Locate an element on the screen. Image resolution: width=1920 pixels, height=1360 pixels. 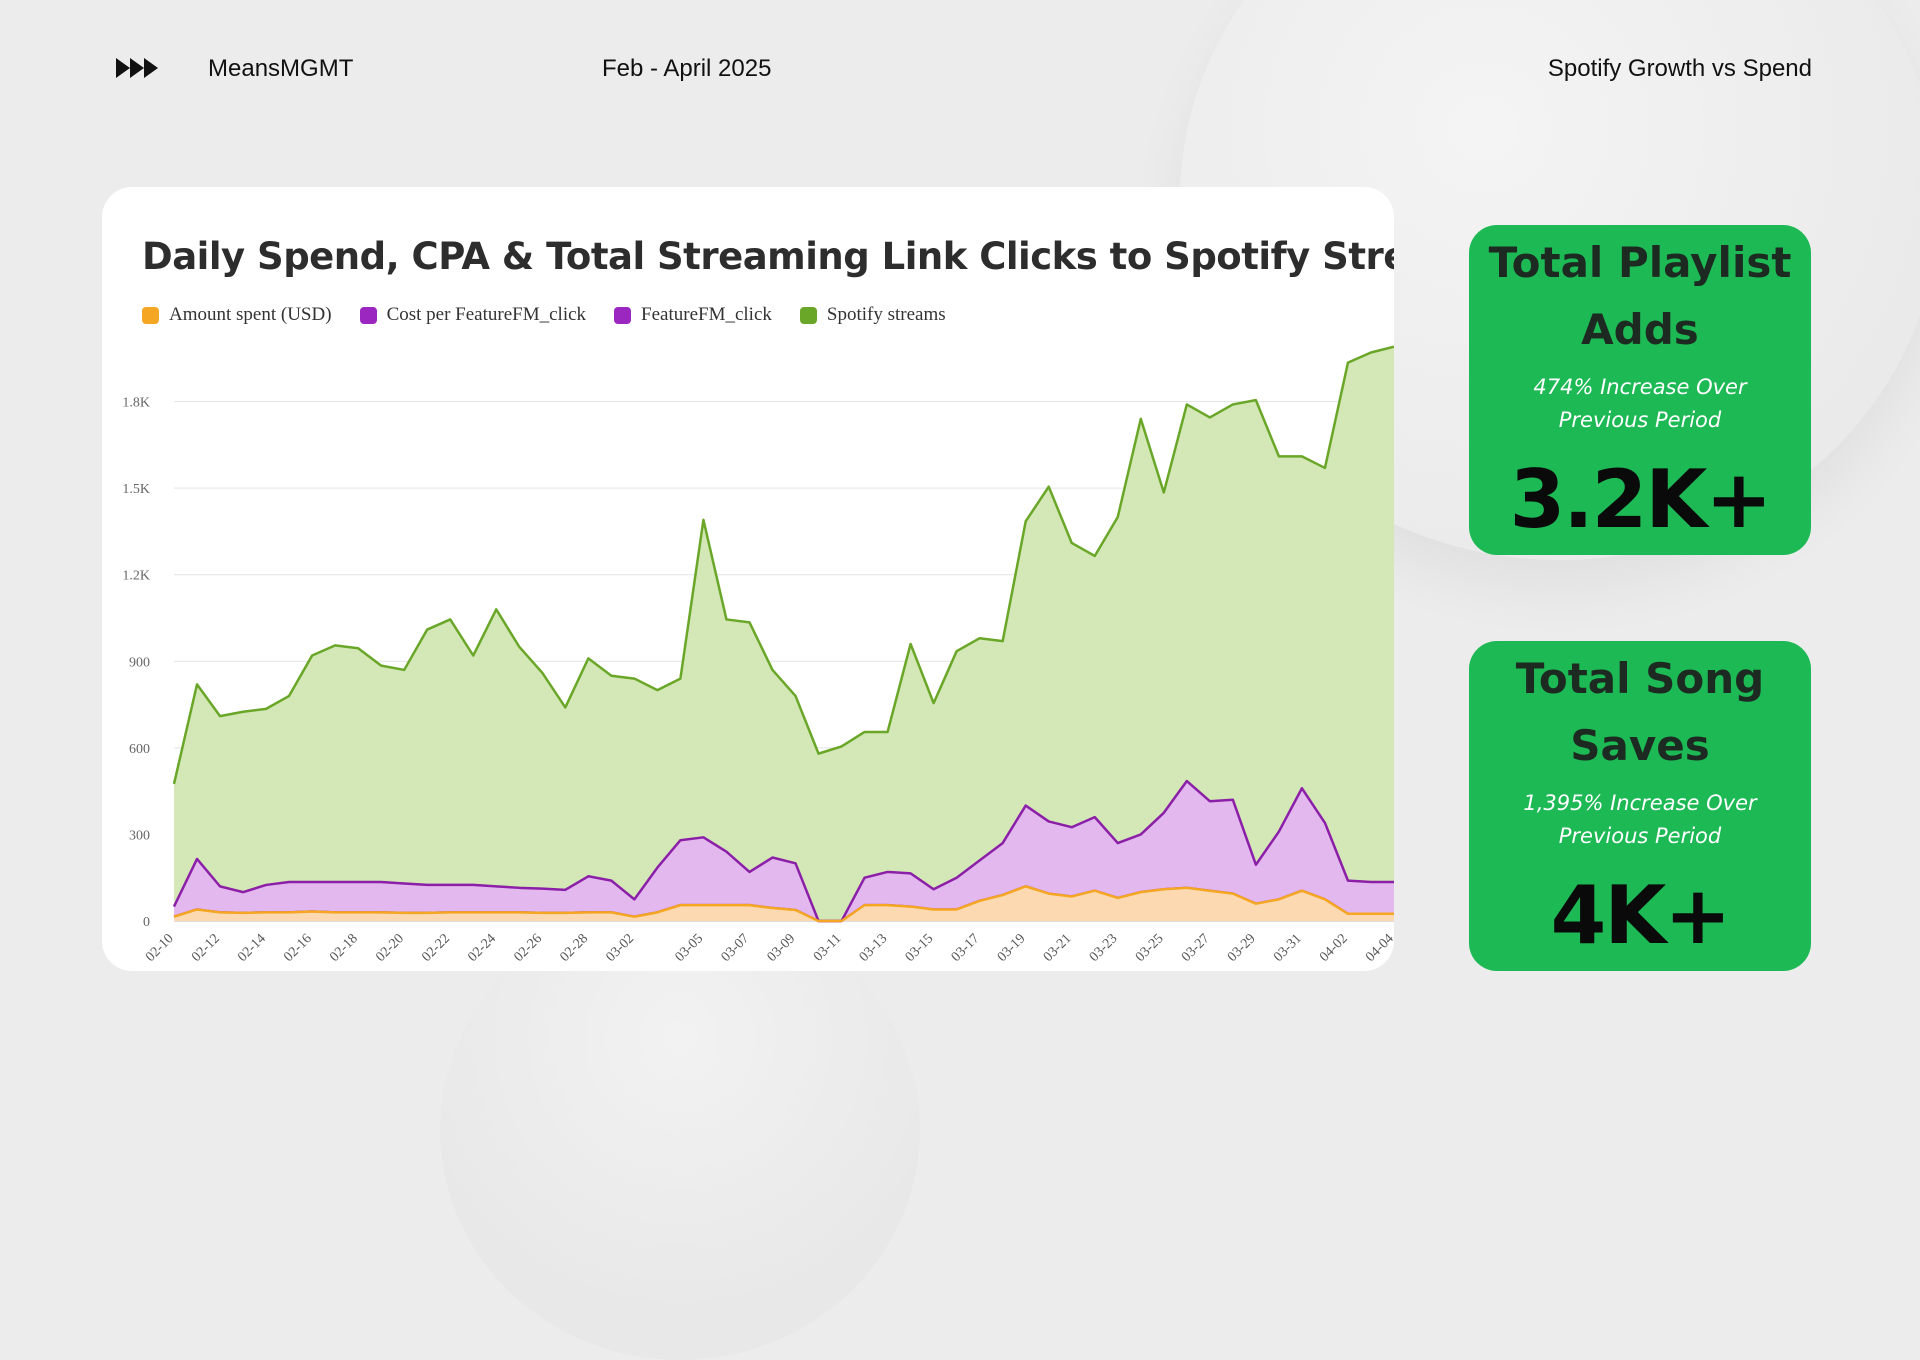
x-tick-label: 03-02 is located at coordinates (620, 948).